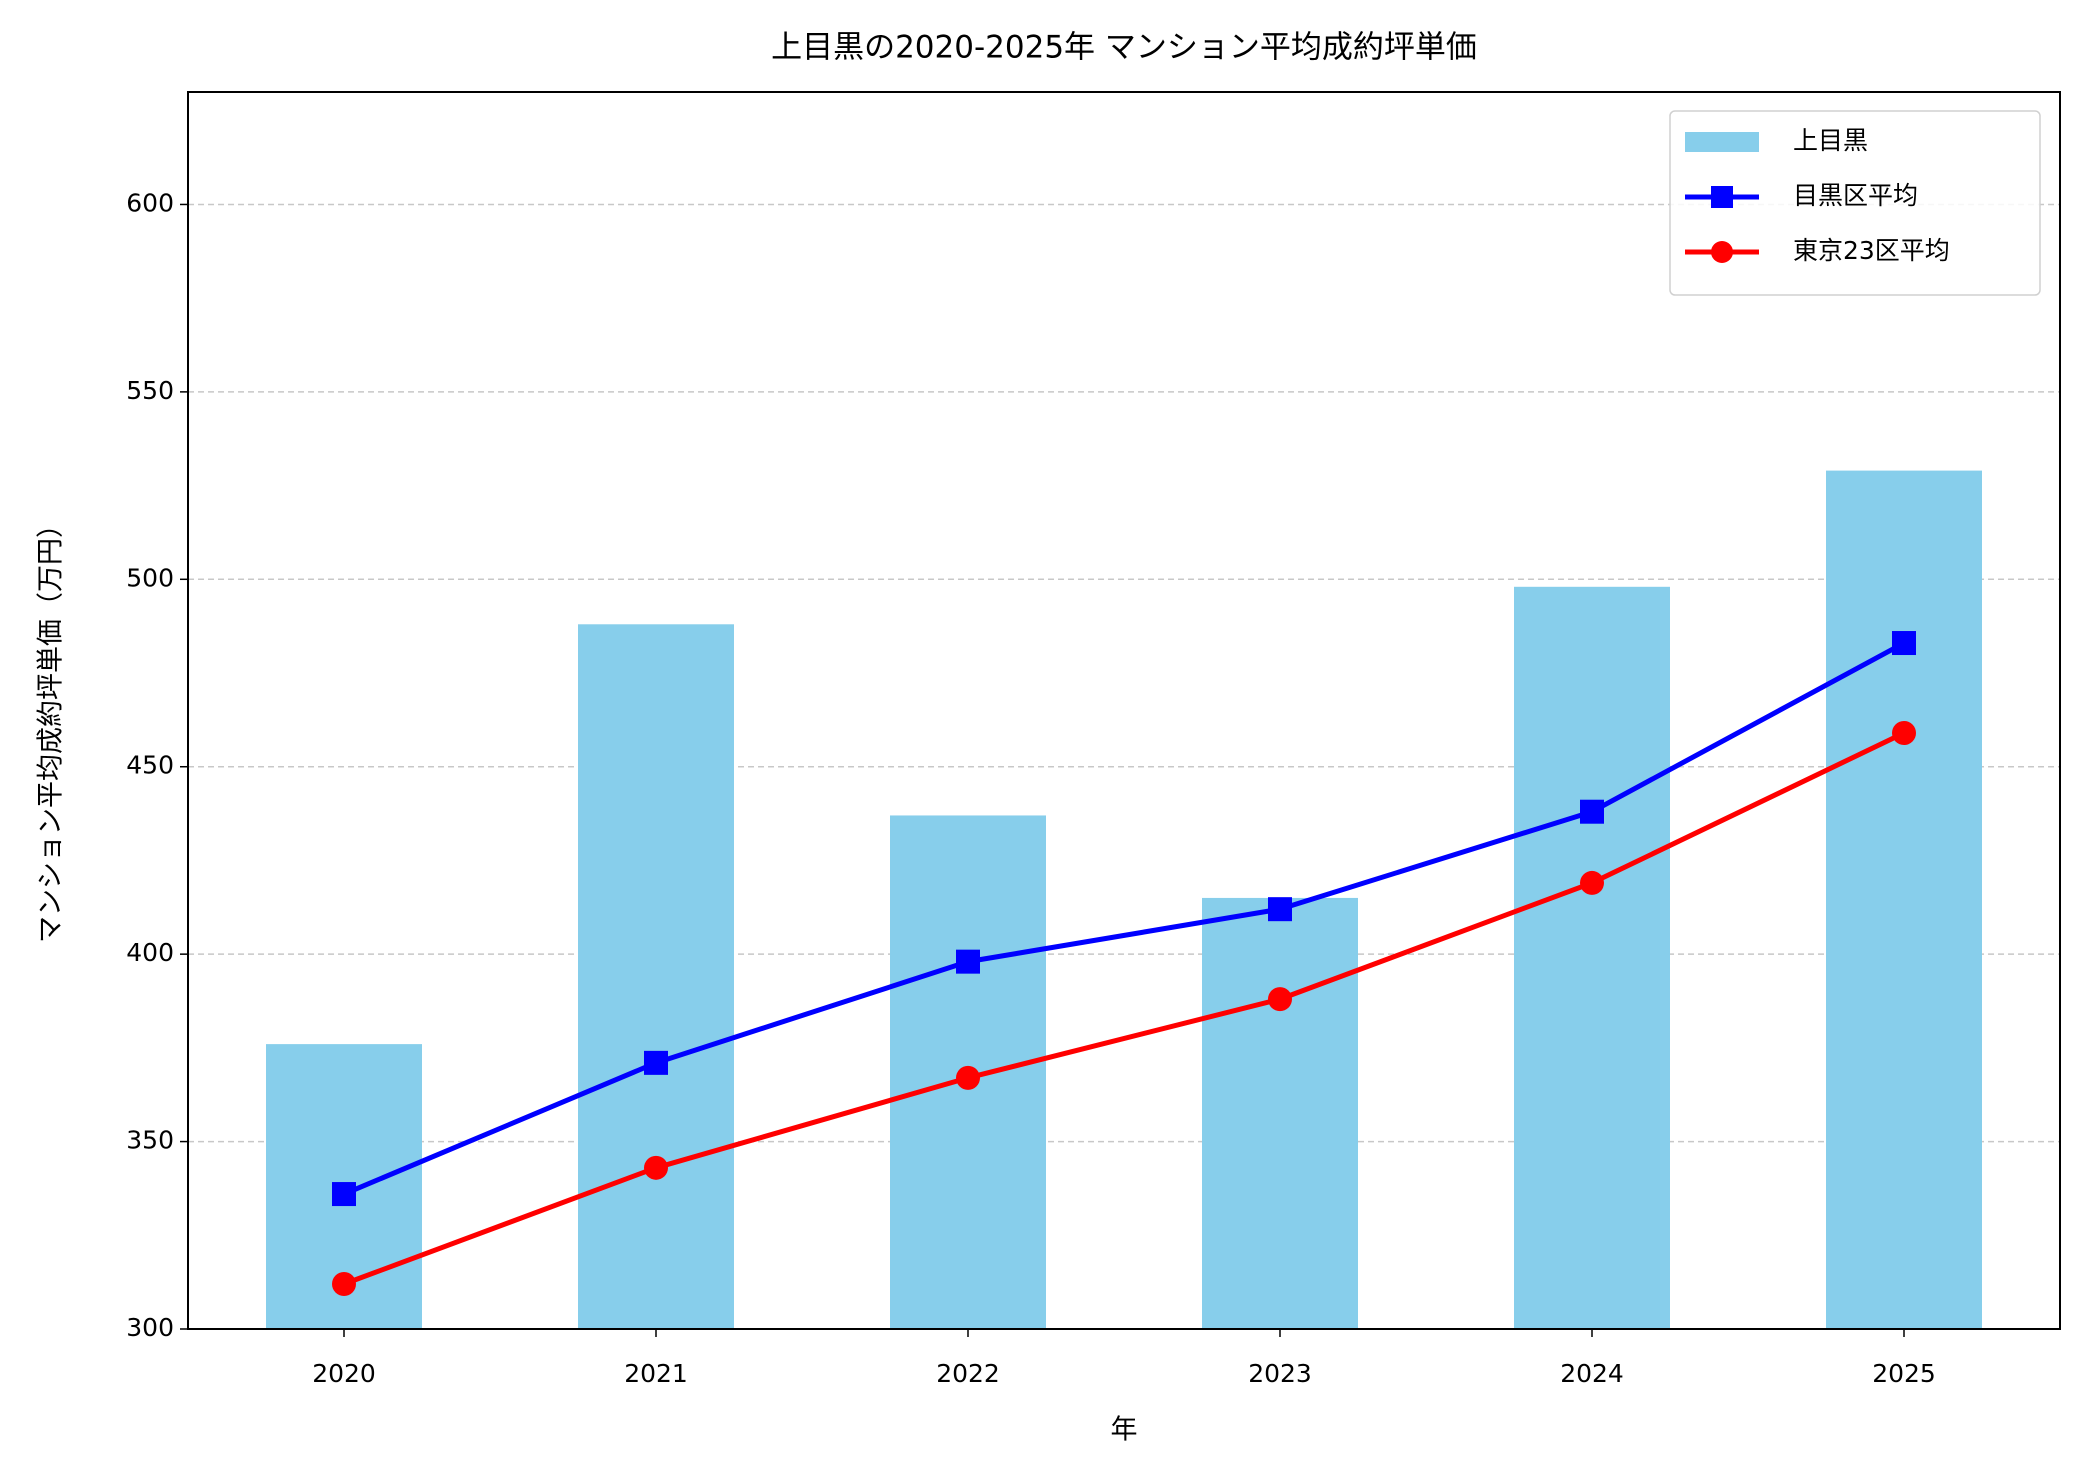 The image size is (2079, 1478). I want to click on x-tick-label: 2021, so click(656, 1373).